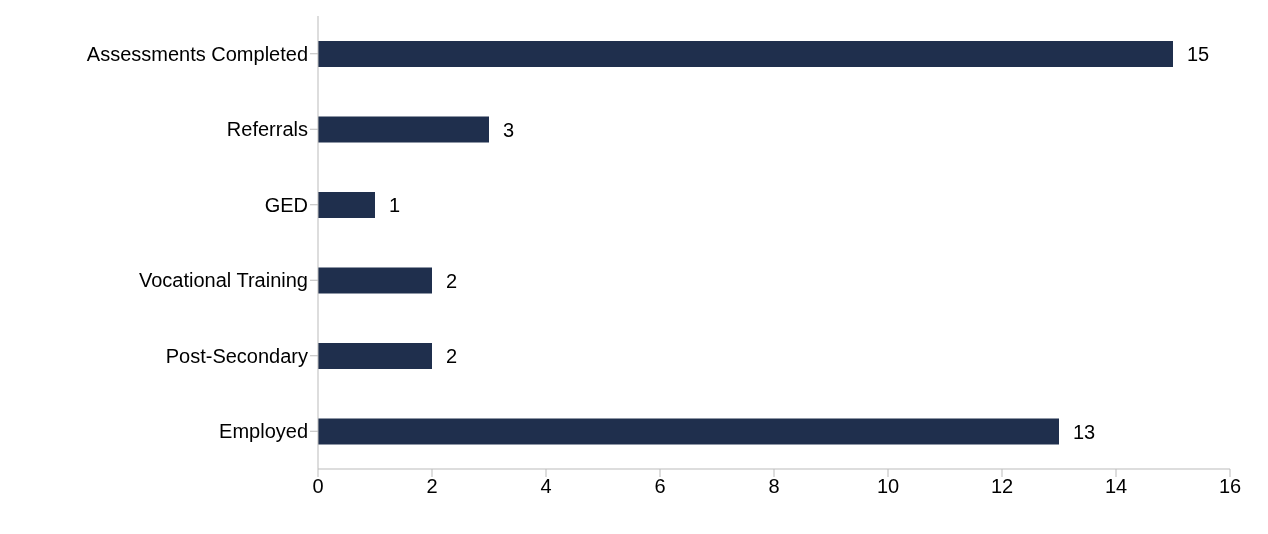 Image resolution: width=1268 pixels, height=534 pixels. I want to click on data-label: 1, so click(395, 205).